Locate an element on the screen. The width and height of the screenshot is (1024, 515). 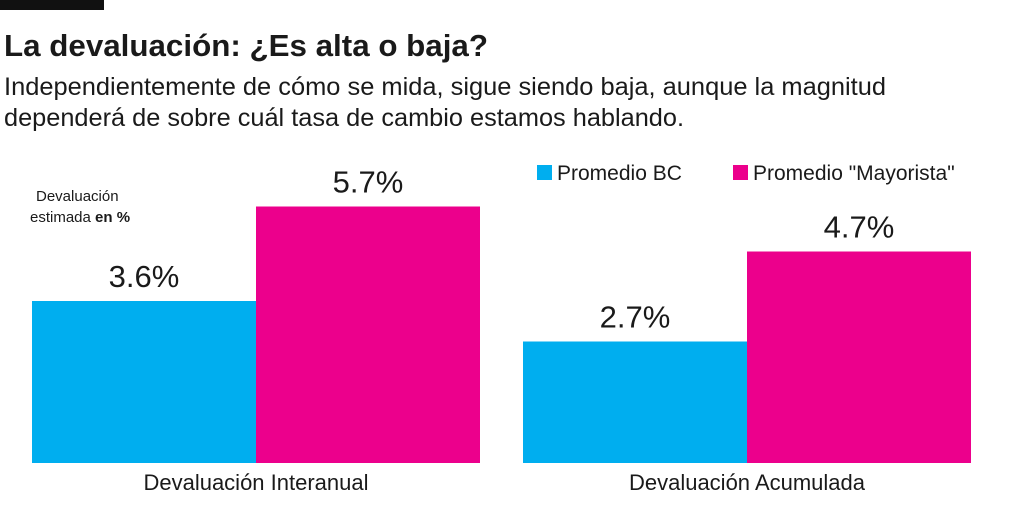
legend-label: Promedio "Mayorista" is located at coordinates (854, 173).